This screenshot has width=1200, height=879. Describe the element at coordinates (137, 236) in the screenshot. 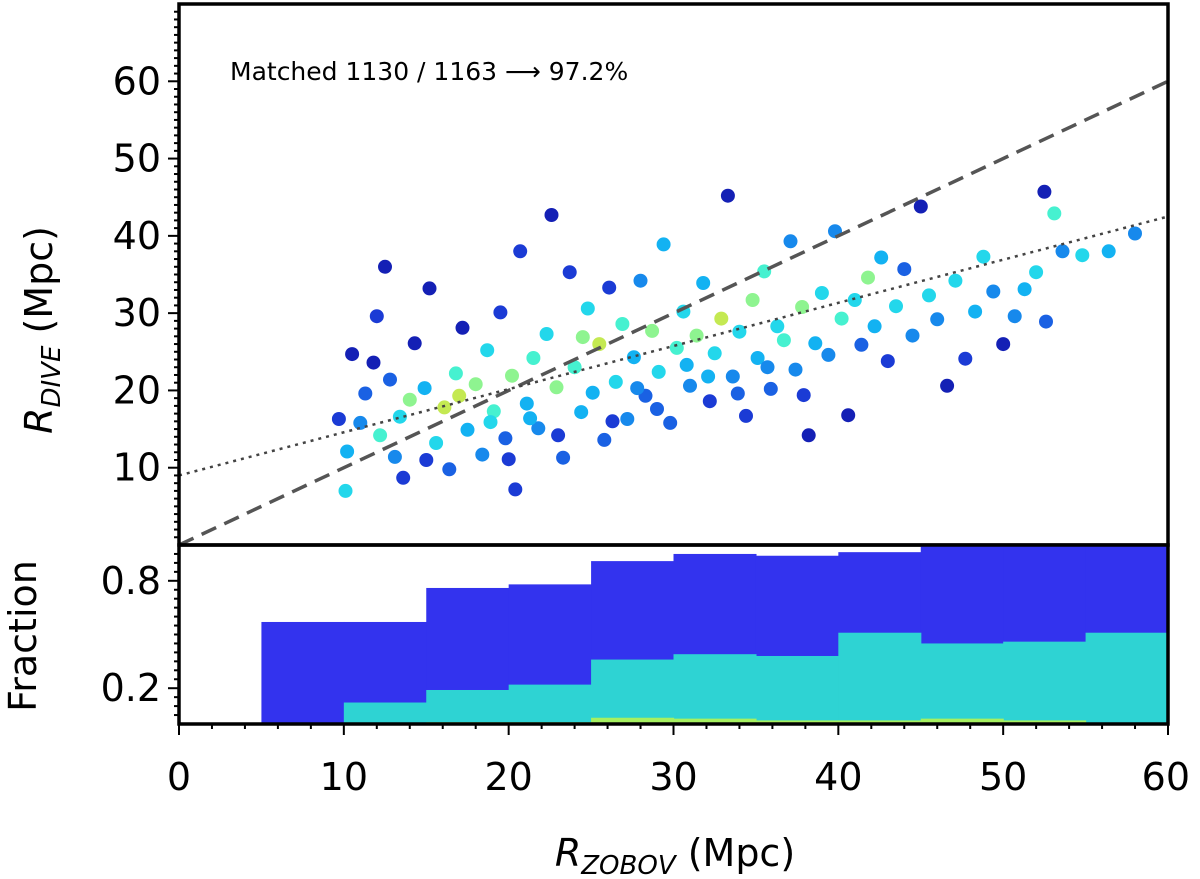

I see `y-tick-label: 40` at that location.